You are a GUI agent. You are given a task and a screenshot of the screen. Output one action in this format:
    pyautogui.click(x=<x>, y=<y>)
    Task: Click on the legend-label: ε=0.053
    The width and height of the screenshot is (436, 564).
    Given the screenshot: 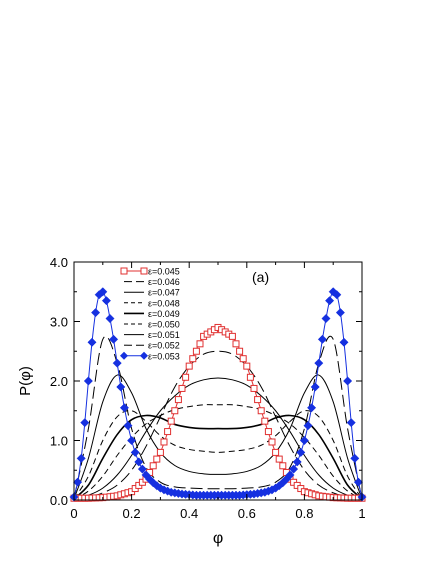 What is the action you would take?
    pyautogui.click(x=164, y=356)
    